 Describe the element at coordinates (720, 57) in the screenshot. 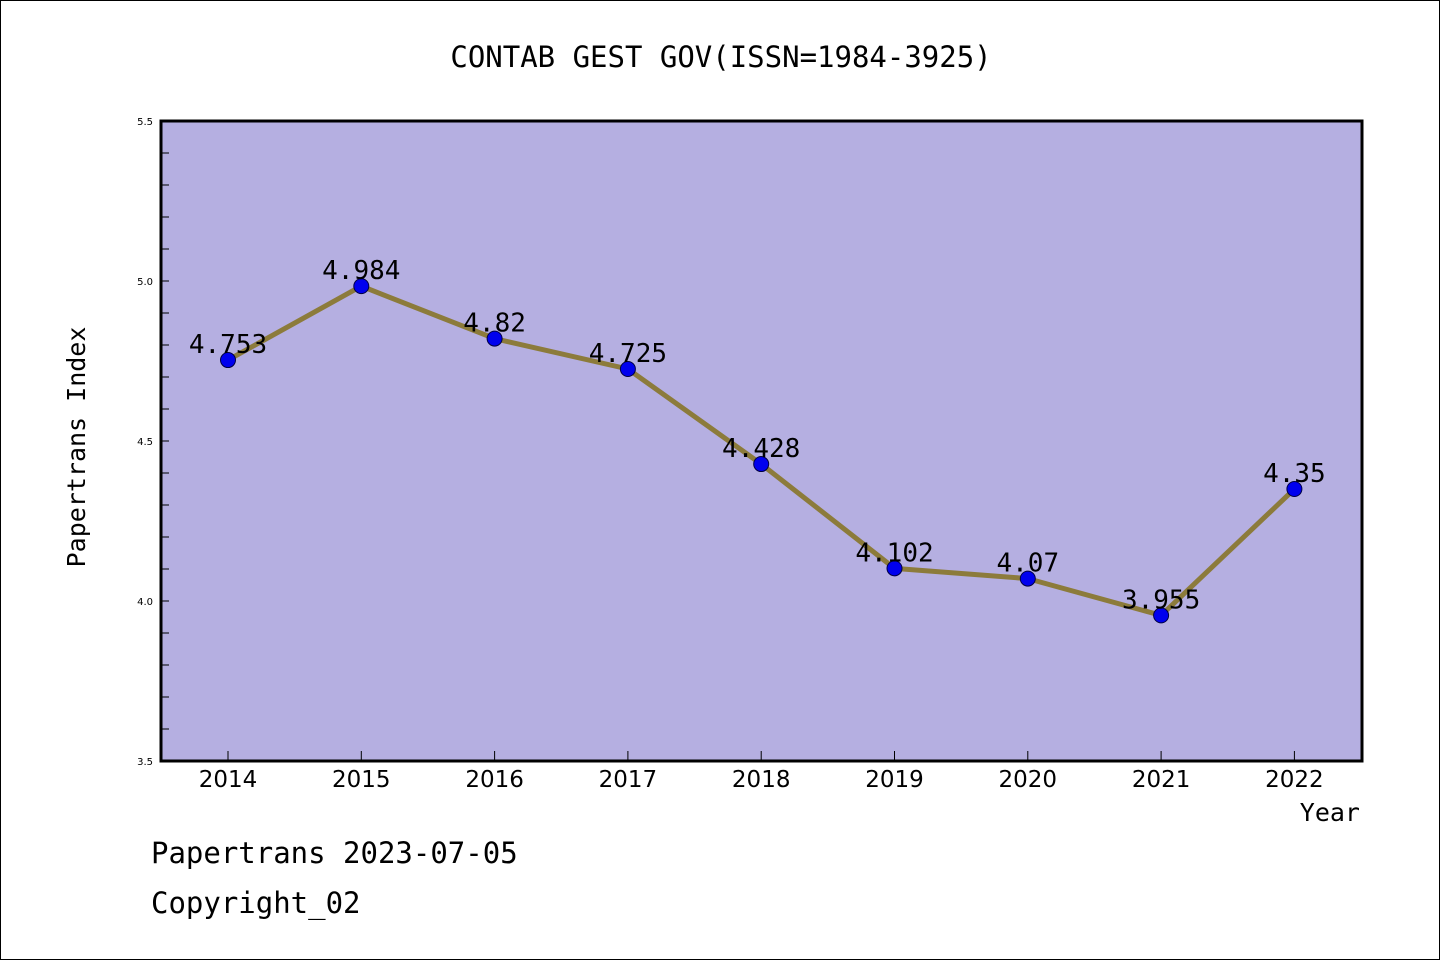

I see `chart-title: CONTAB GEST GOV(ISSN=1984-3925)` at that location.